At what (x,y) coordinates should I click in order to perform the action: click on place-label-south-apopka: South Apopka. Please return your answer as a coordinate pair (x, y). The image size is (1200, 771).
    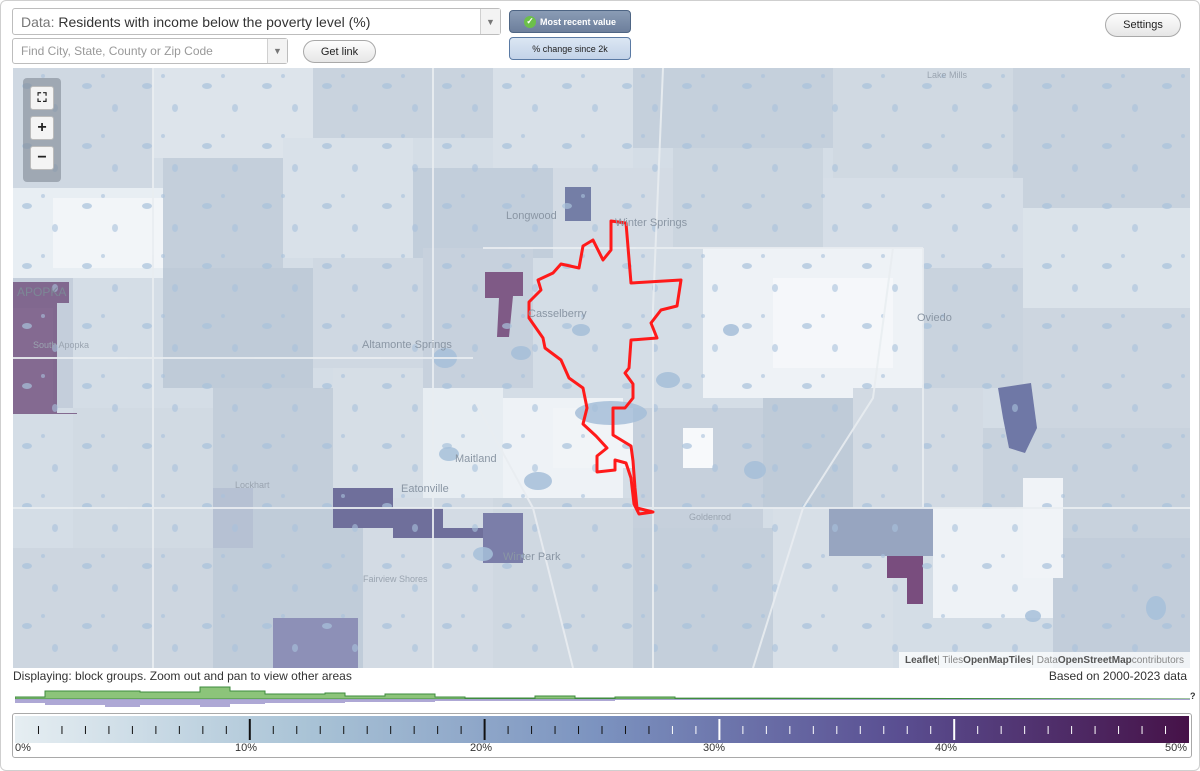
    Looking at the image, I should click on (61, 345).